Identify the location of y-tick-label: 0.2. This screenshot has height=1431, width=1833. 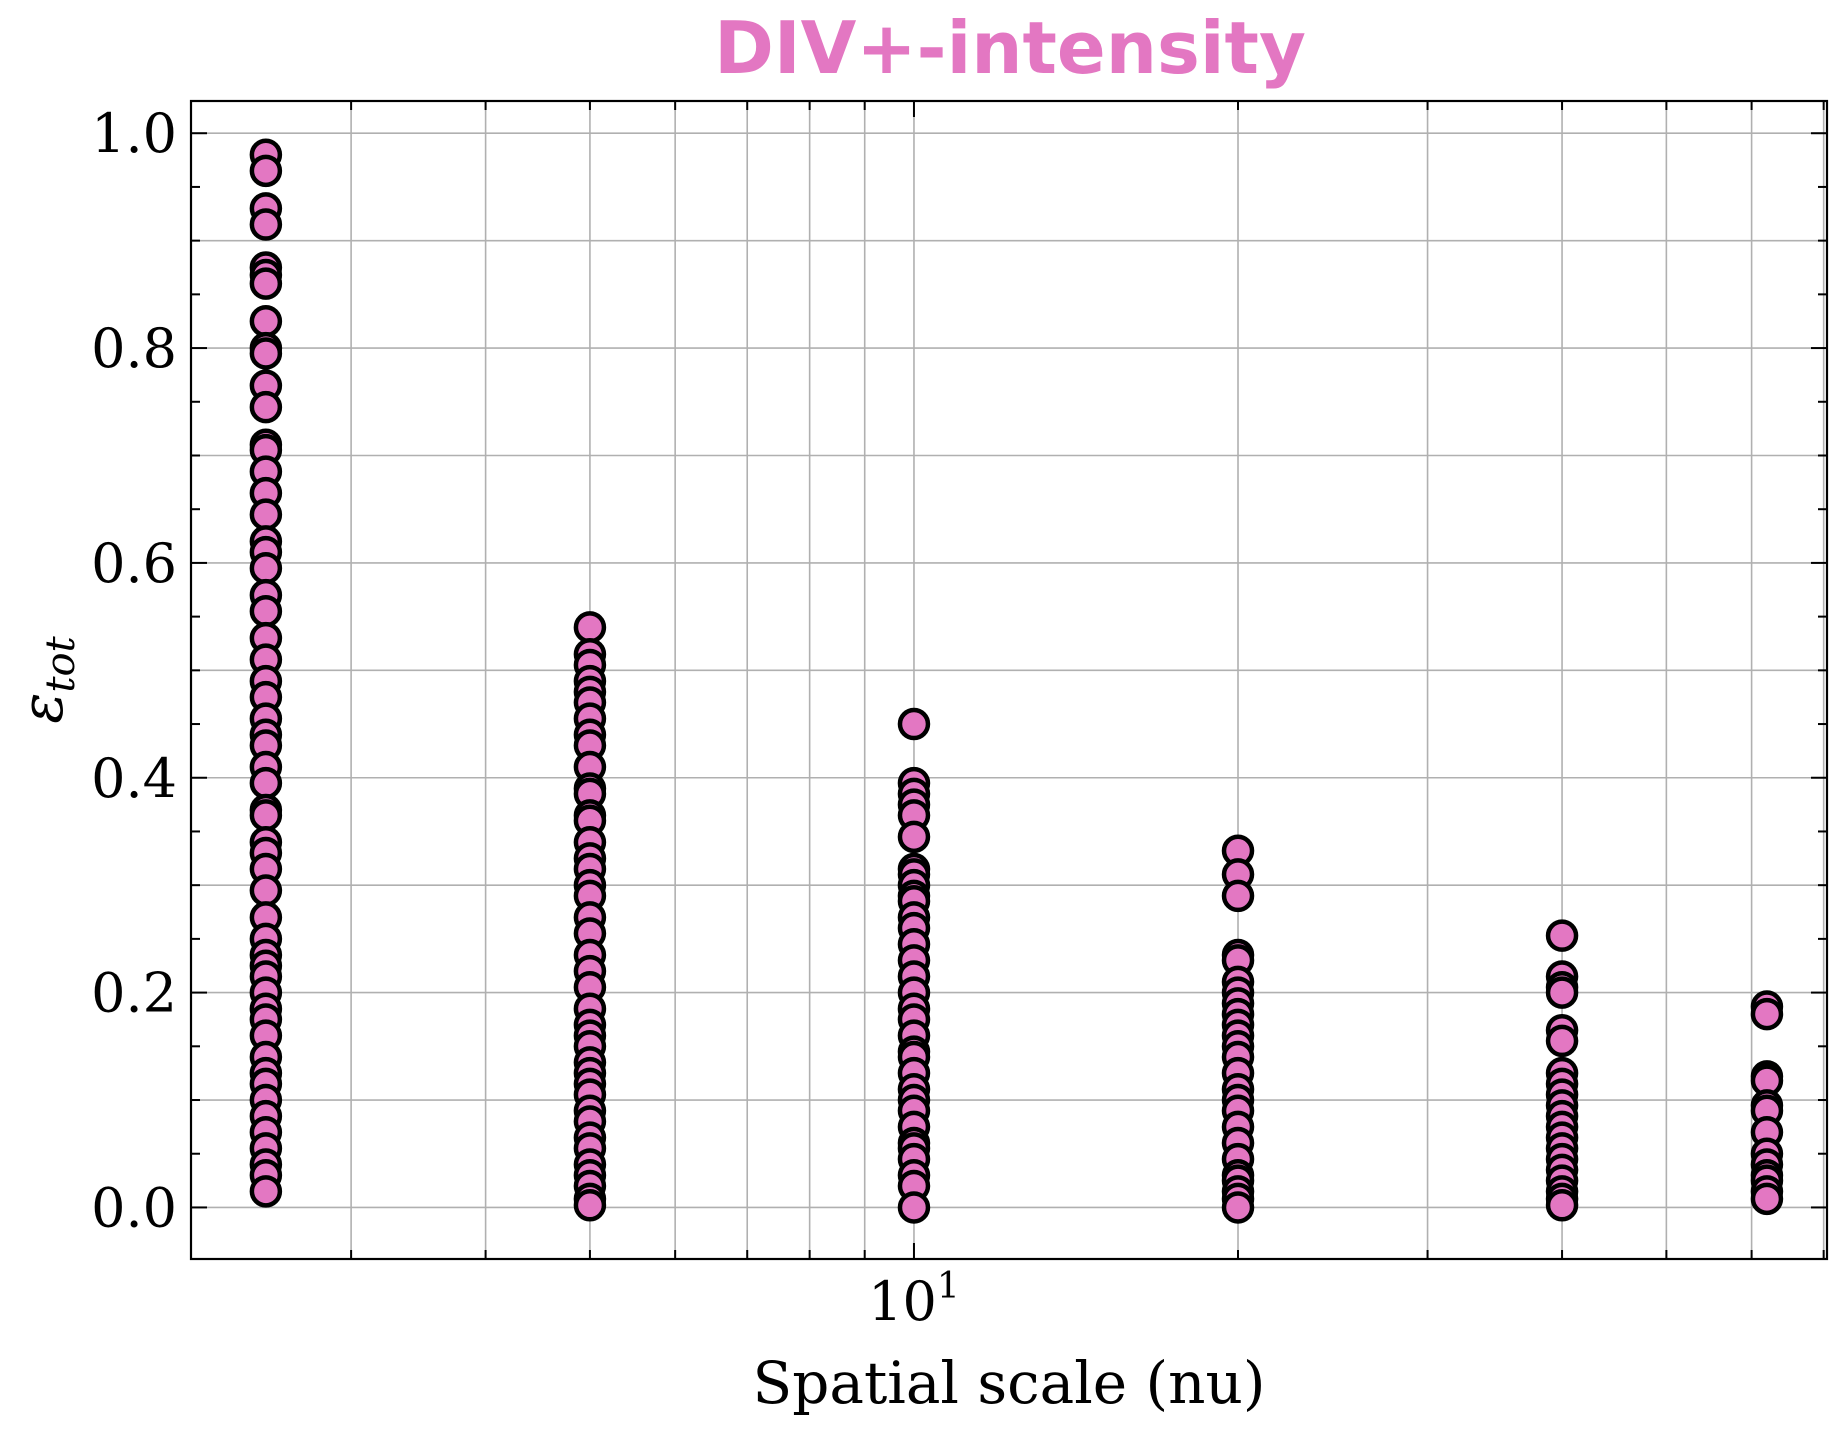
(134, 993).